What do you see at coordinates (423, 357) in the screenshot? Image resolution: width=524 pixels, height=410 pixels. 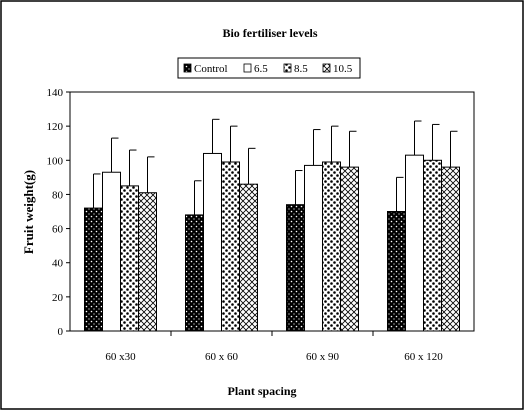 I see `x-tick-label: 60 x 120` at bounding box center [423, 357].